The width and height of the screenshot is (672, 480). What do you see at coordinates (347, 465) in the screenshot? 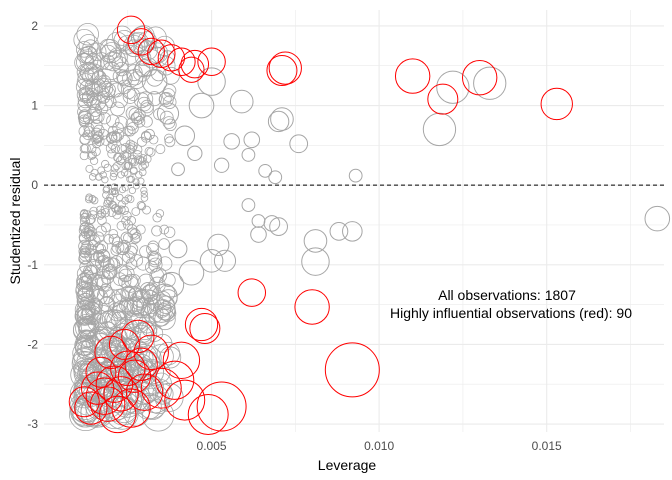
I see `x-axis-title: Leverage` at bounding box center [347, 465].